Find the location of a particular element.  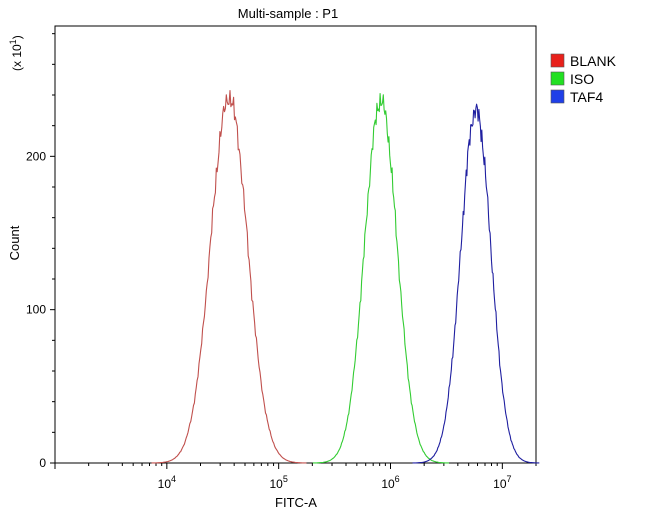

y-tick-label: 200 is located at coordinates (36, 156).